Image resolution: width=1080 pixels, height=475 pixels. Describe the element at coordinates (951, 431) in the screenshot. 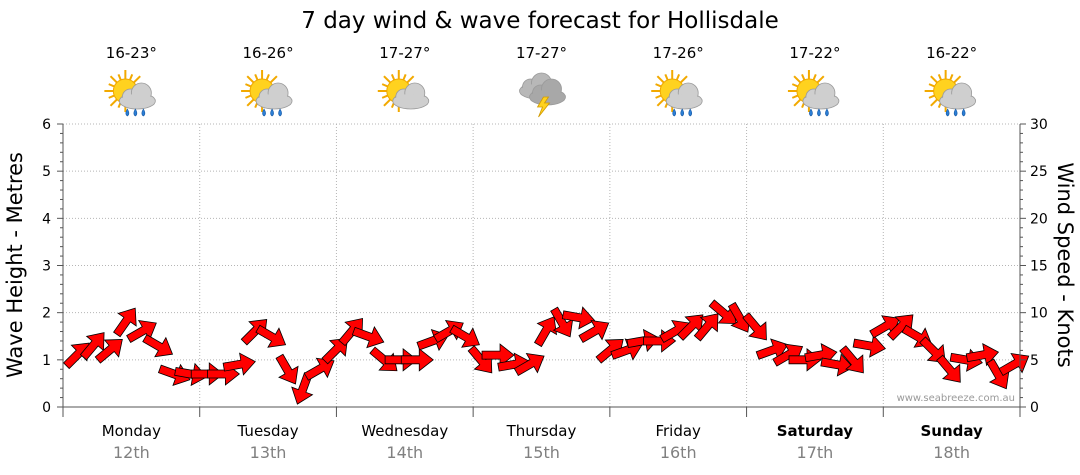

I see `day-label: Sunday` at that location.